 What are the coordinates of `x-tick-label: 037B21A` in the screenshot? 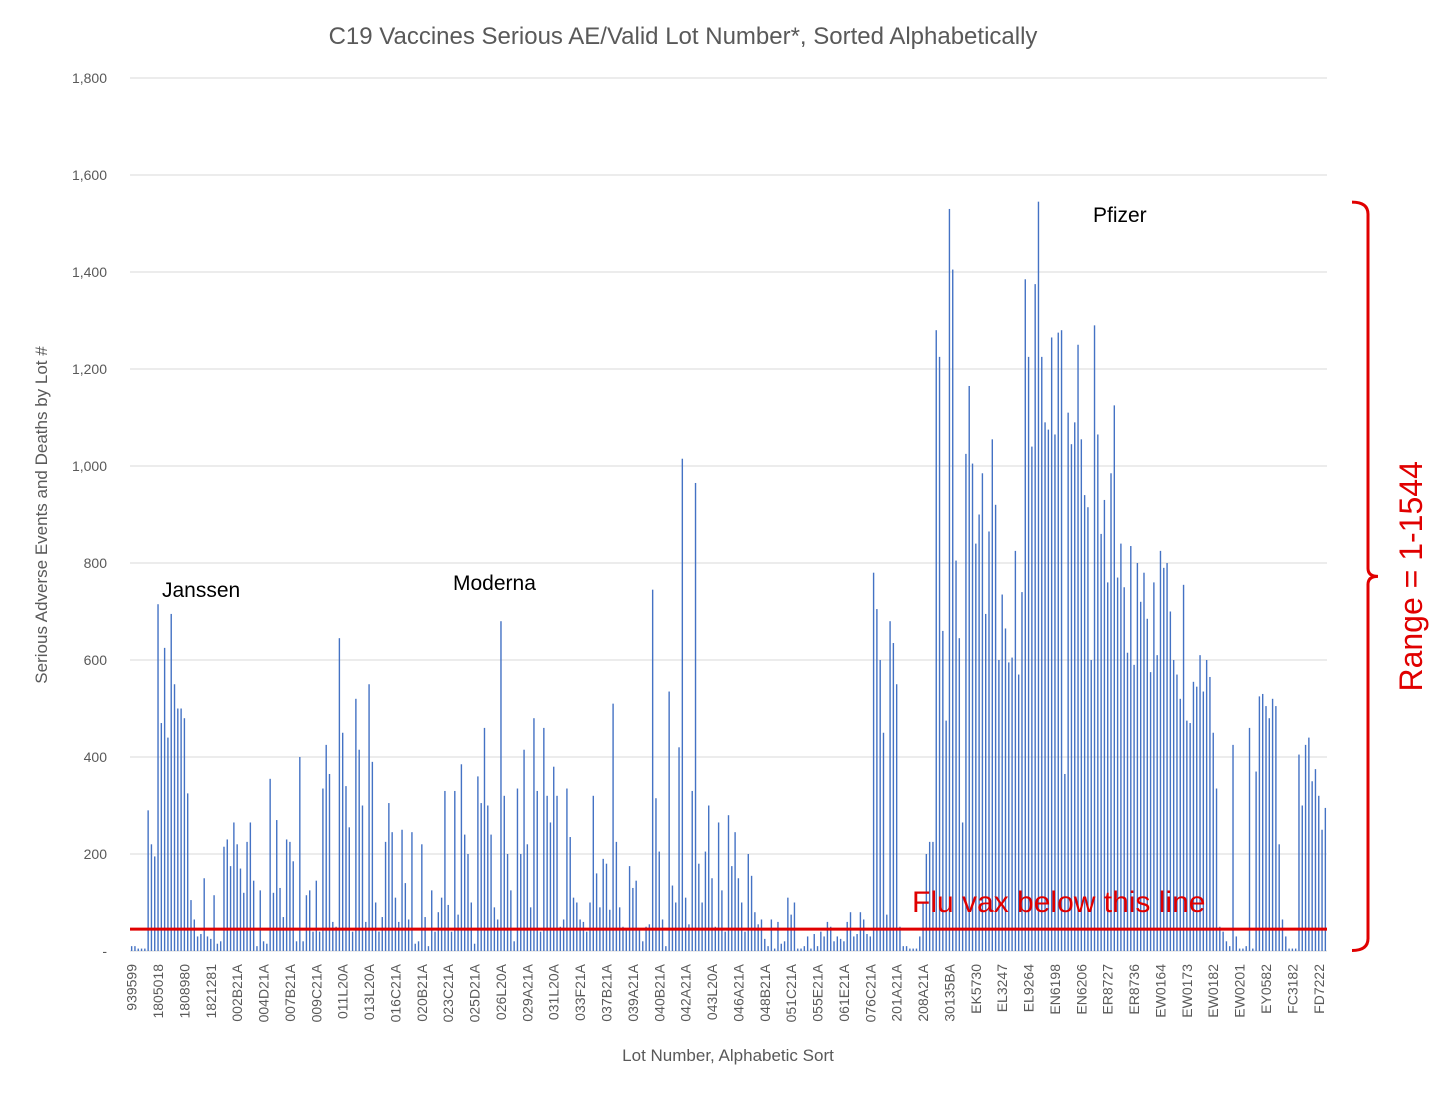 It's located at (606, 992).